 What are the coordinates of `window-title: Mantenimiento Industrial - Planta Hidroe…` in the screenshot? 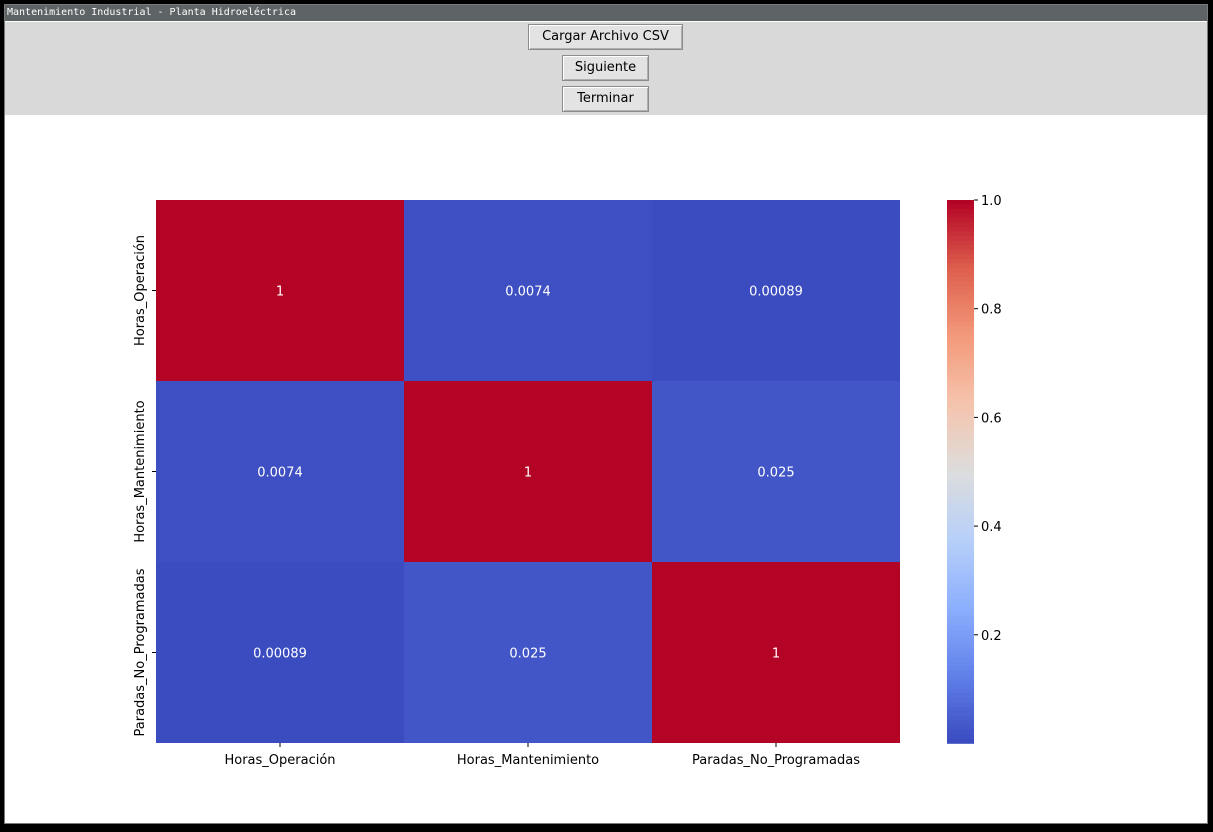 It's located at (606, 13).